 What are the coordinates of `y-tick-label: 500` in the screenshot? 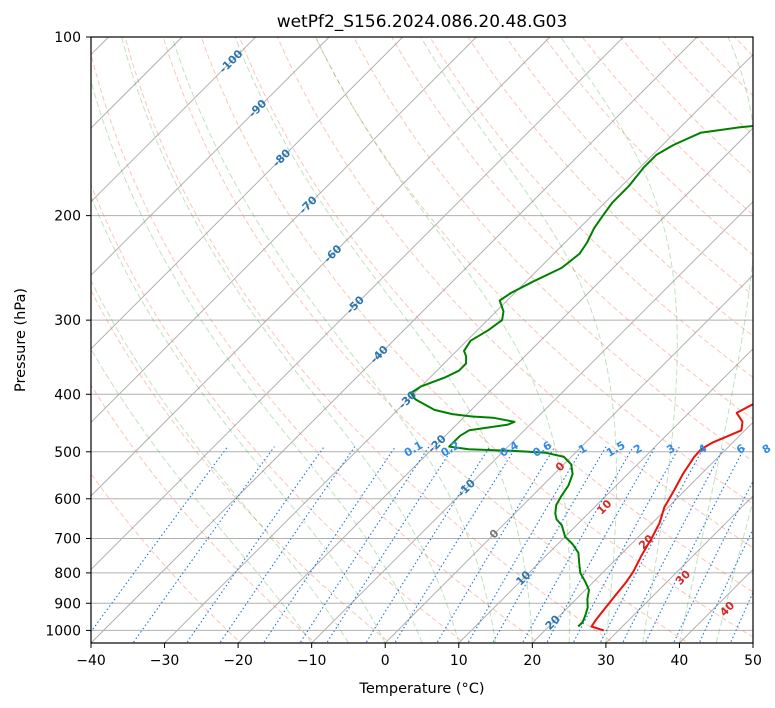 It's located at (67, 453).